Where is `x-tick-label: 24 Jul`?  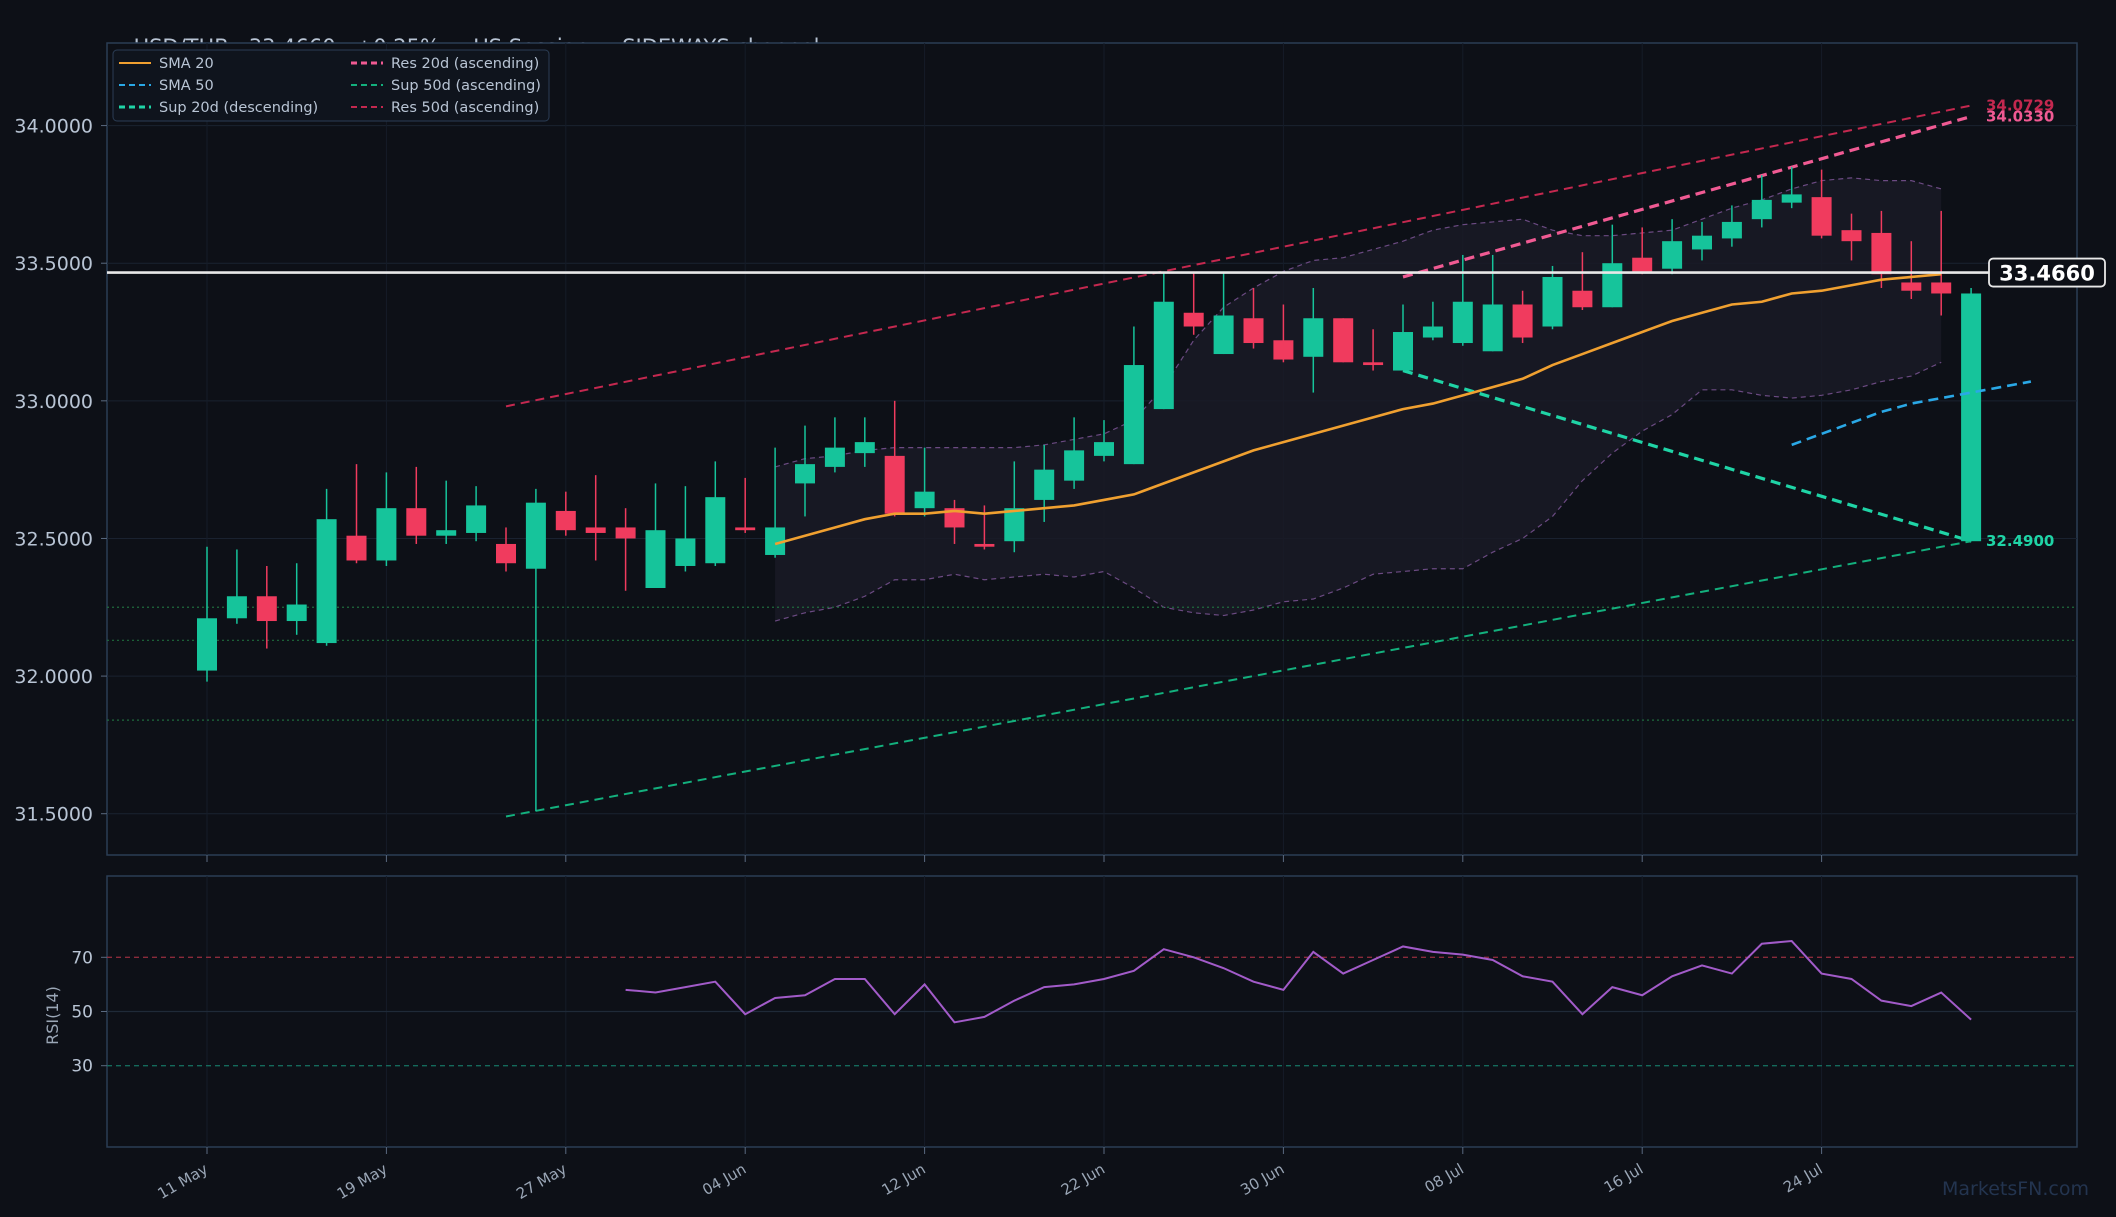
x-tick-label: 24 Jul is located at coordinates (1802, 1178).